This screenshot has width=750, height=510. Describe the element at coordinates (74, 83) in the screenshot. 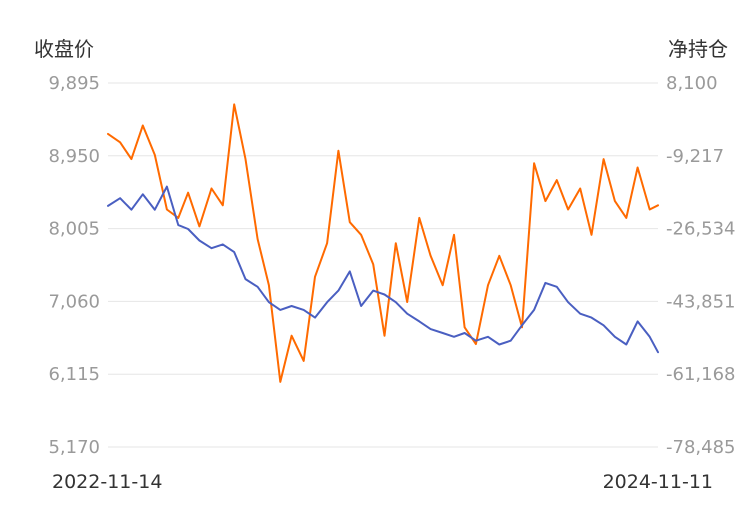

I see `left-tick-label: 9,895` at that location.